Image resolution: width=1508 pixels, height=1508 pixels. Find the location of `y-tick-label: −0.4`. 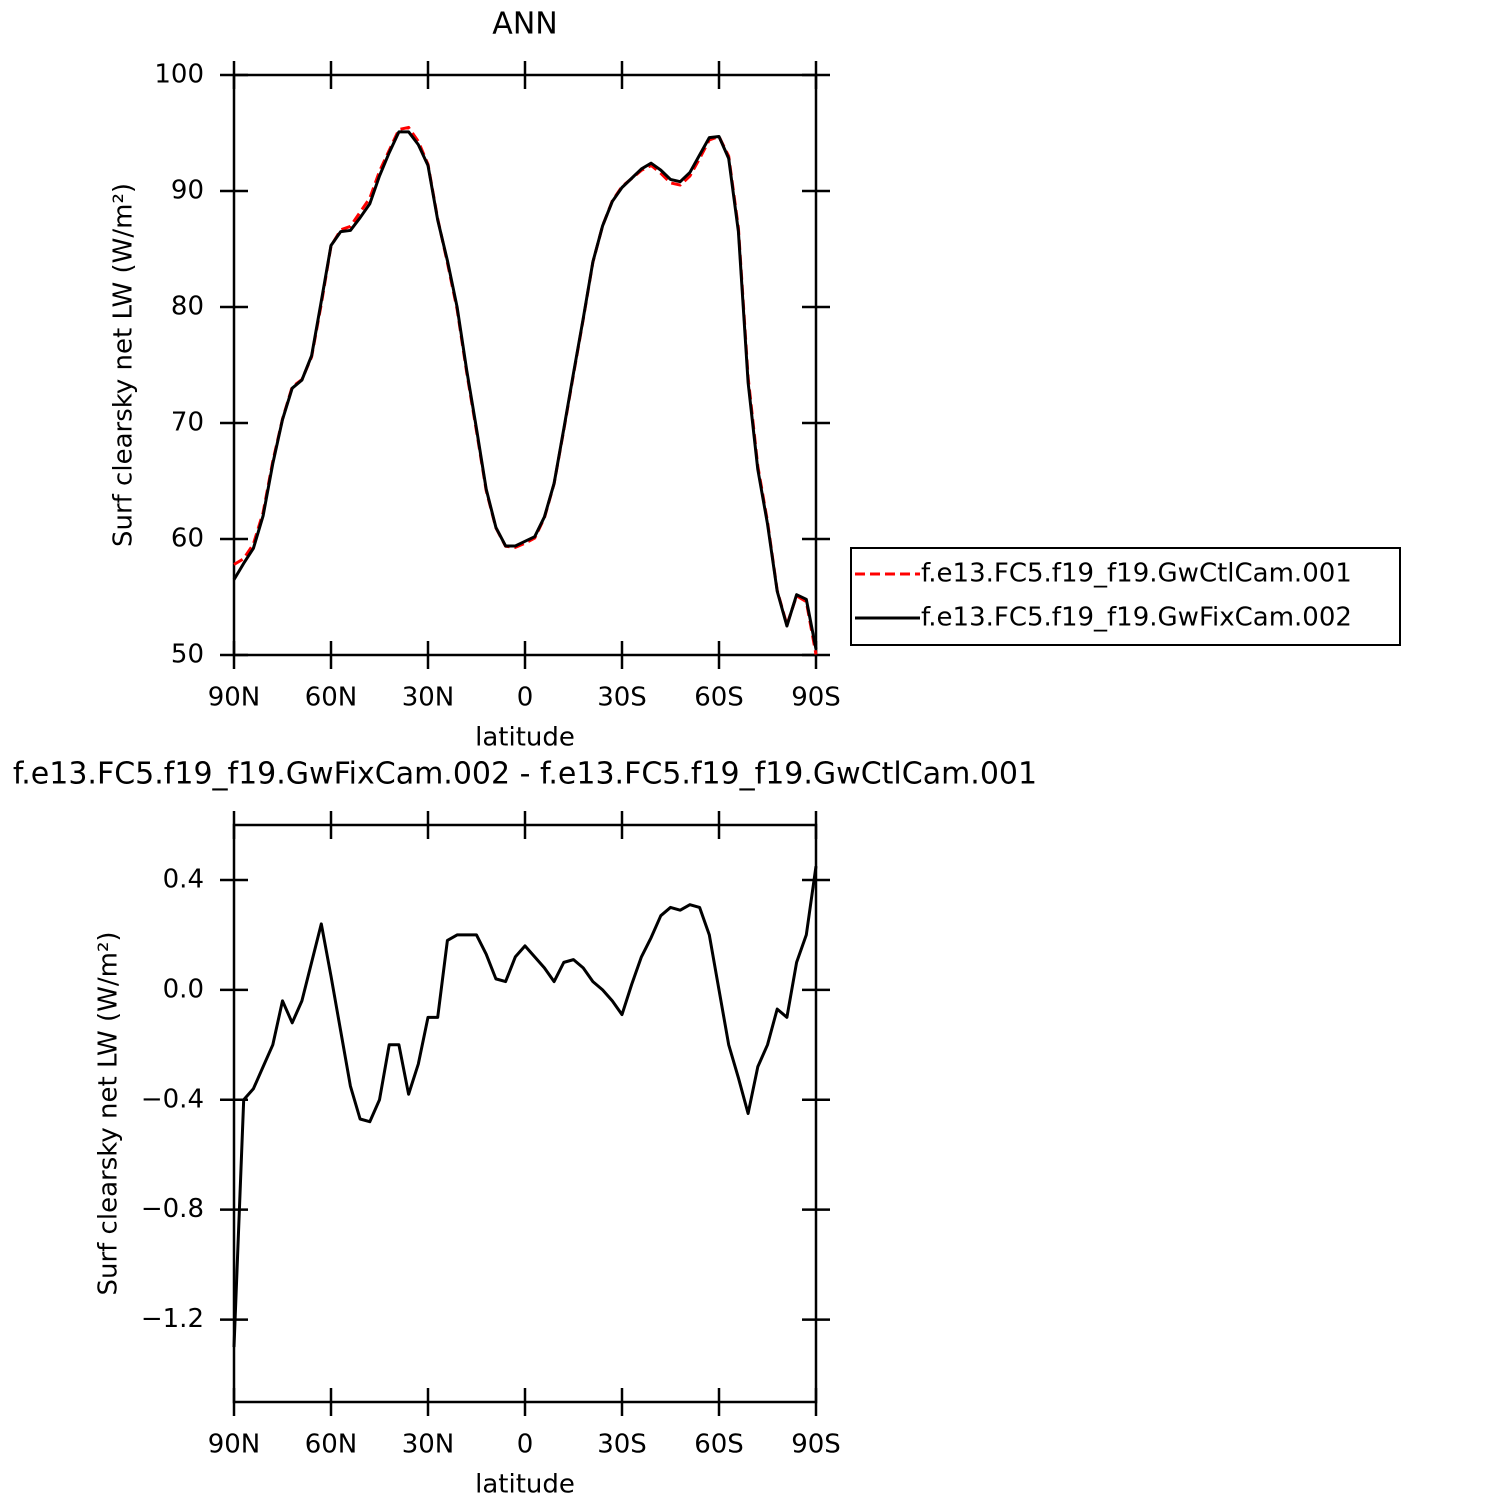

y-tick-label: −0.4 is located at coordinates (172, 1099).